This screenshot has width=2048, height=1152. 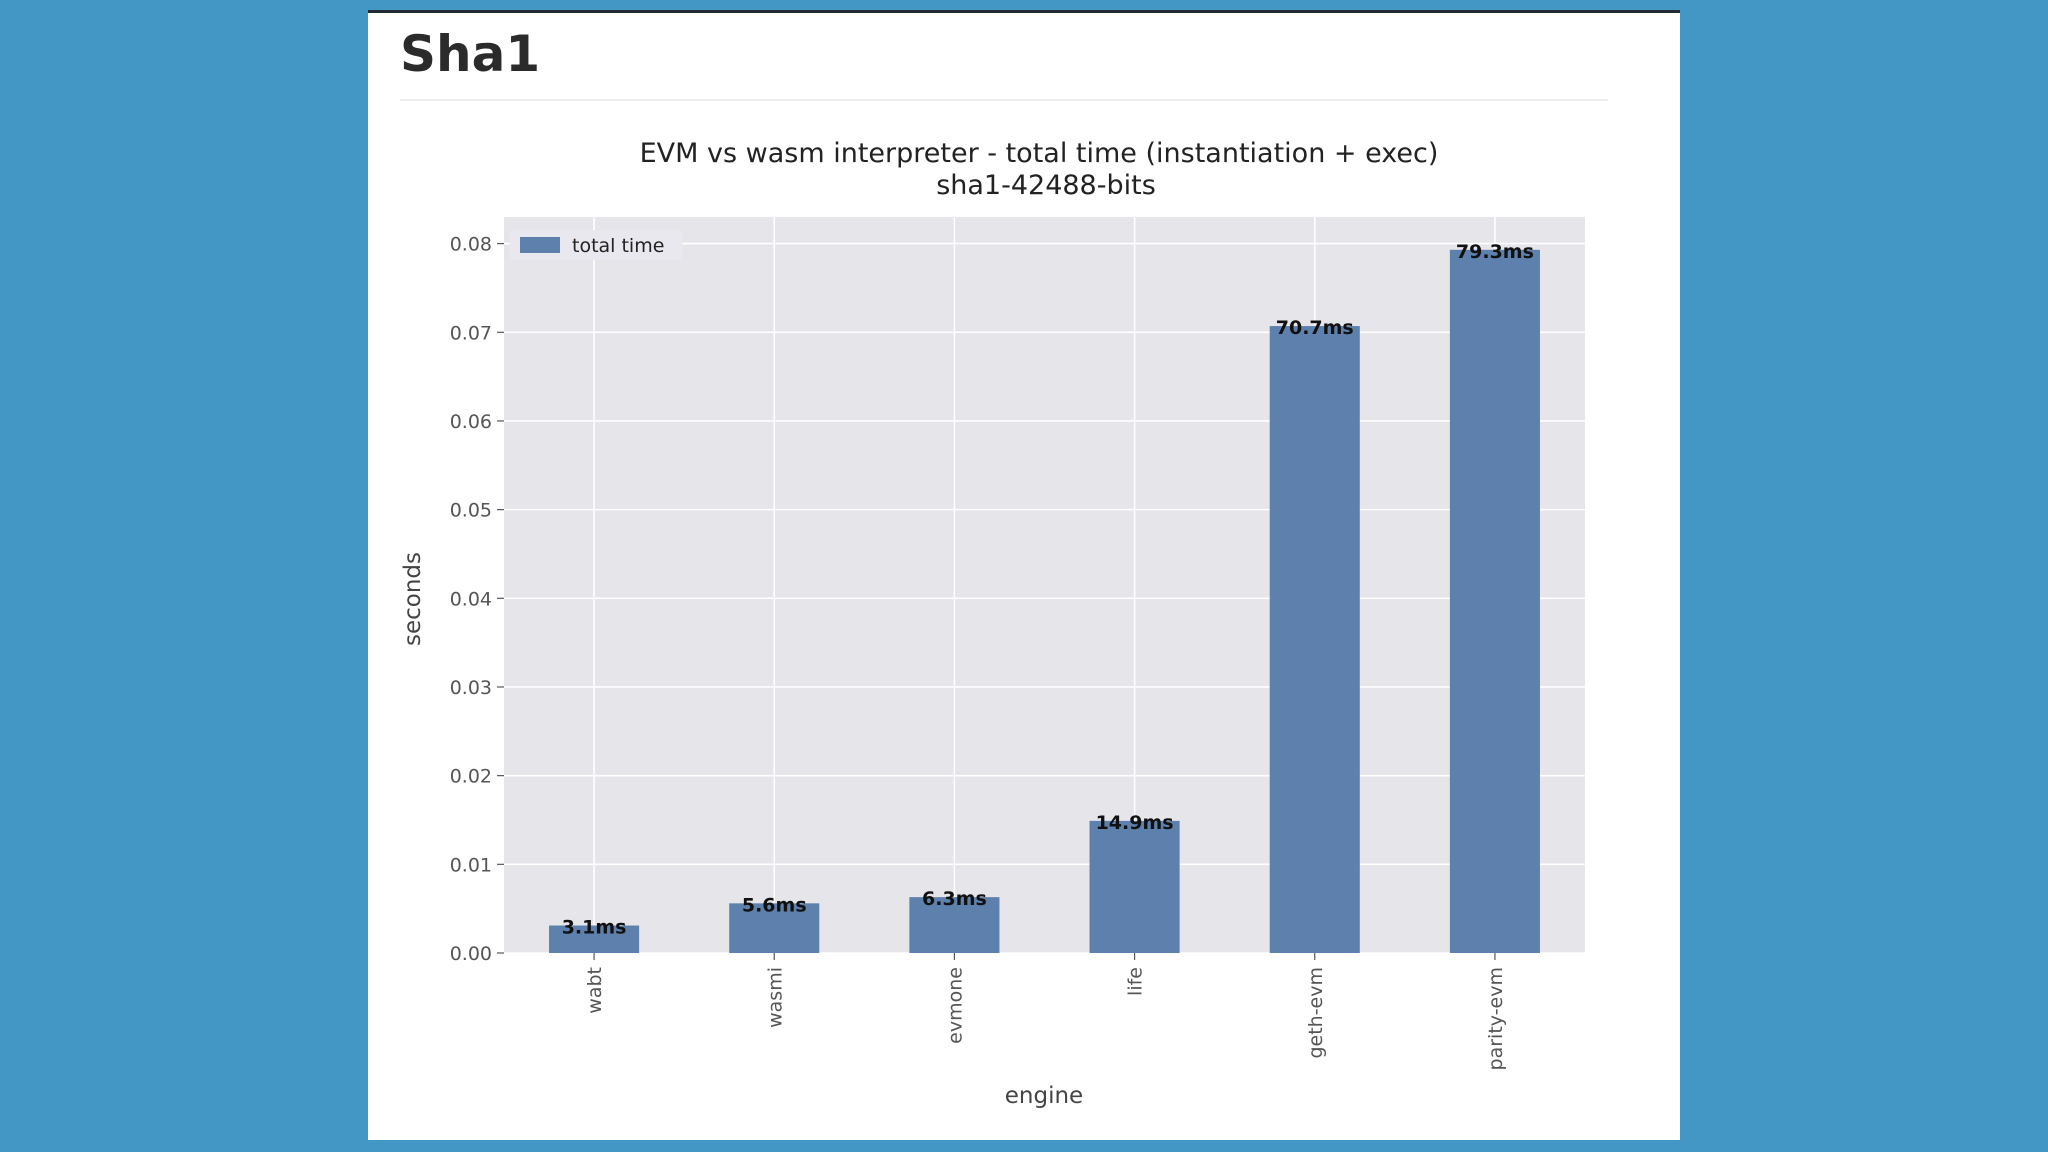 I want to click on x-tick-label: wasmi, so click(x=775, y=997).